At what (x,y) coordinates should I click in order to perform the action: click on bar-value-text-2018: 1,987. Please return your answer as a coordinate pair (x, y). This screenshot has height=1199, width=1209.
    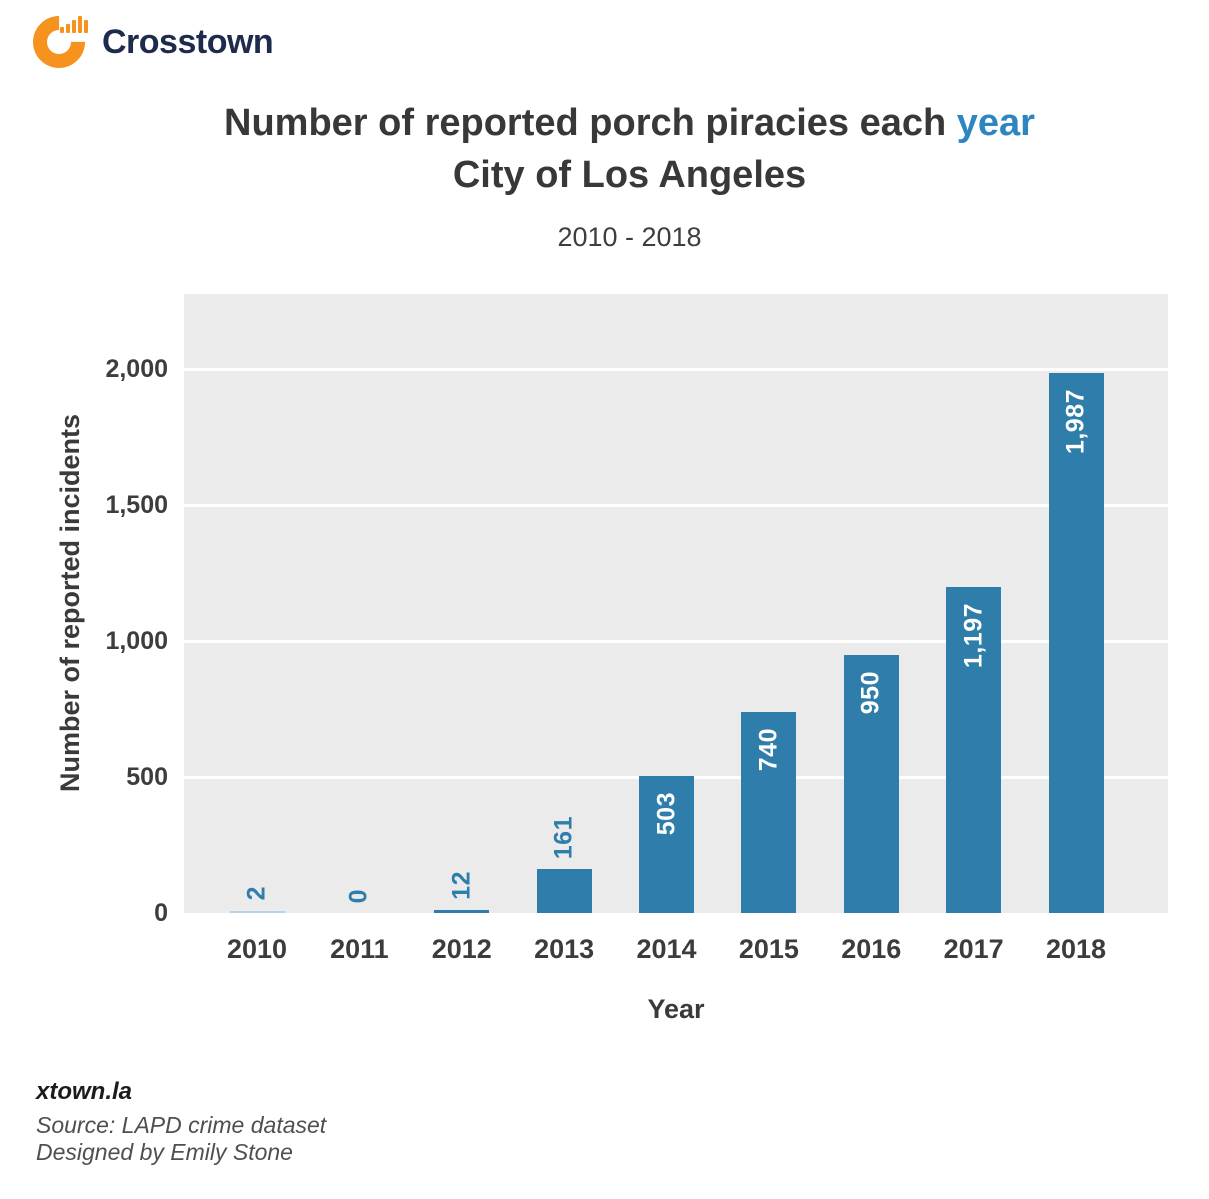
    Looking at the image, I should click on (1075, 421).